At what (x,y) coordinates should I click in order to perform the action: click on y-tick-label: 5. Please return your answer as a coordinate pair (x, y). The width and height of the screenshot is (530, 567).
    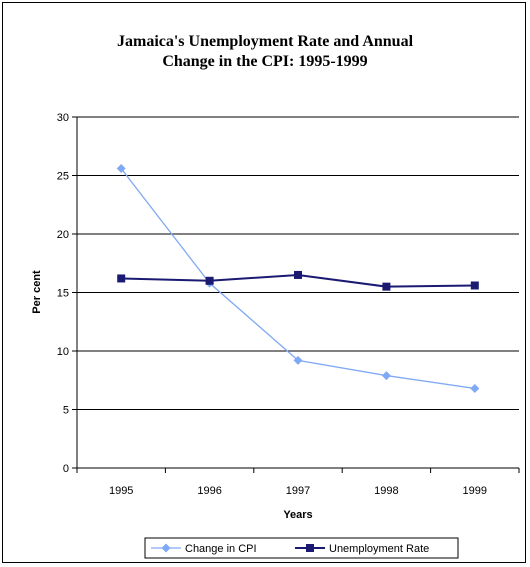
    Looking at the image, I should click on (66, 411).